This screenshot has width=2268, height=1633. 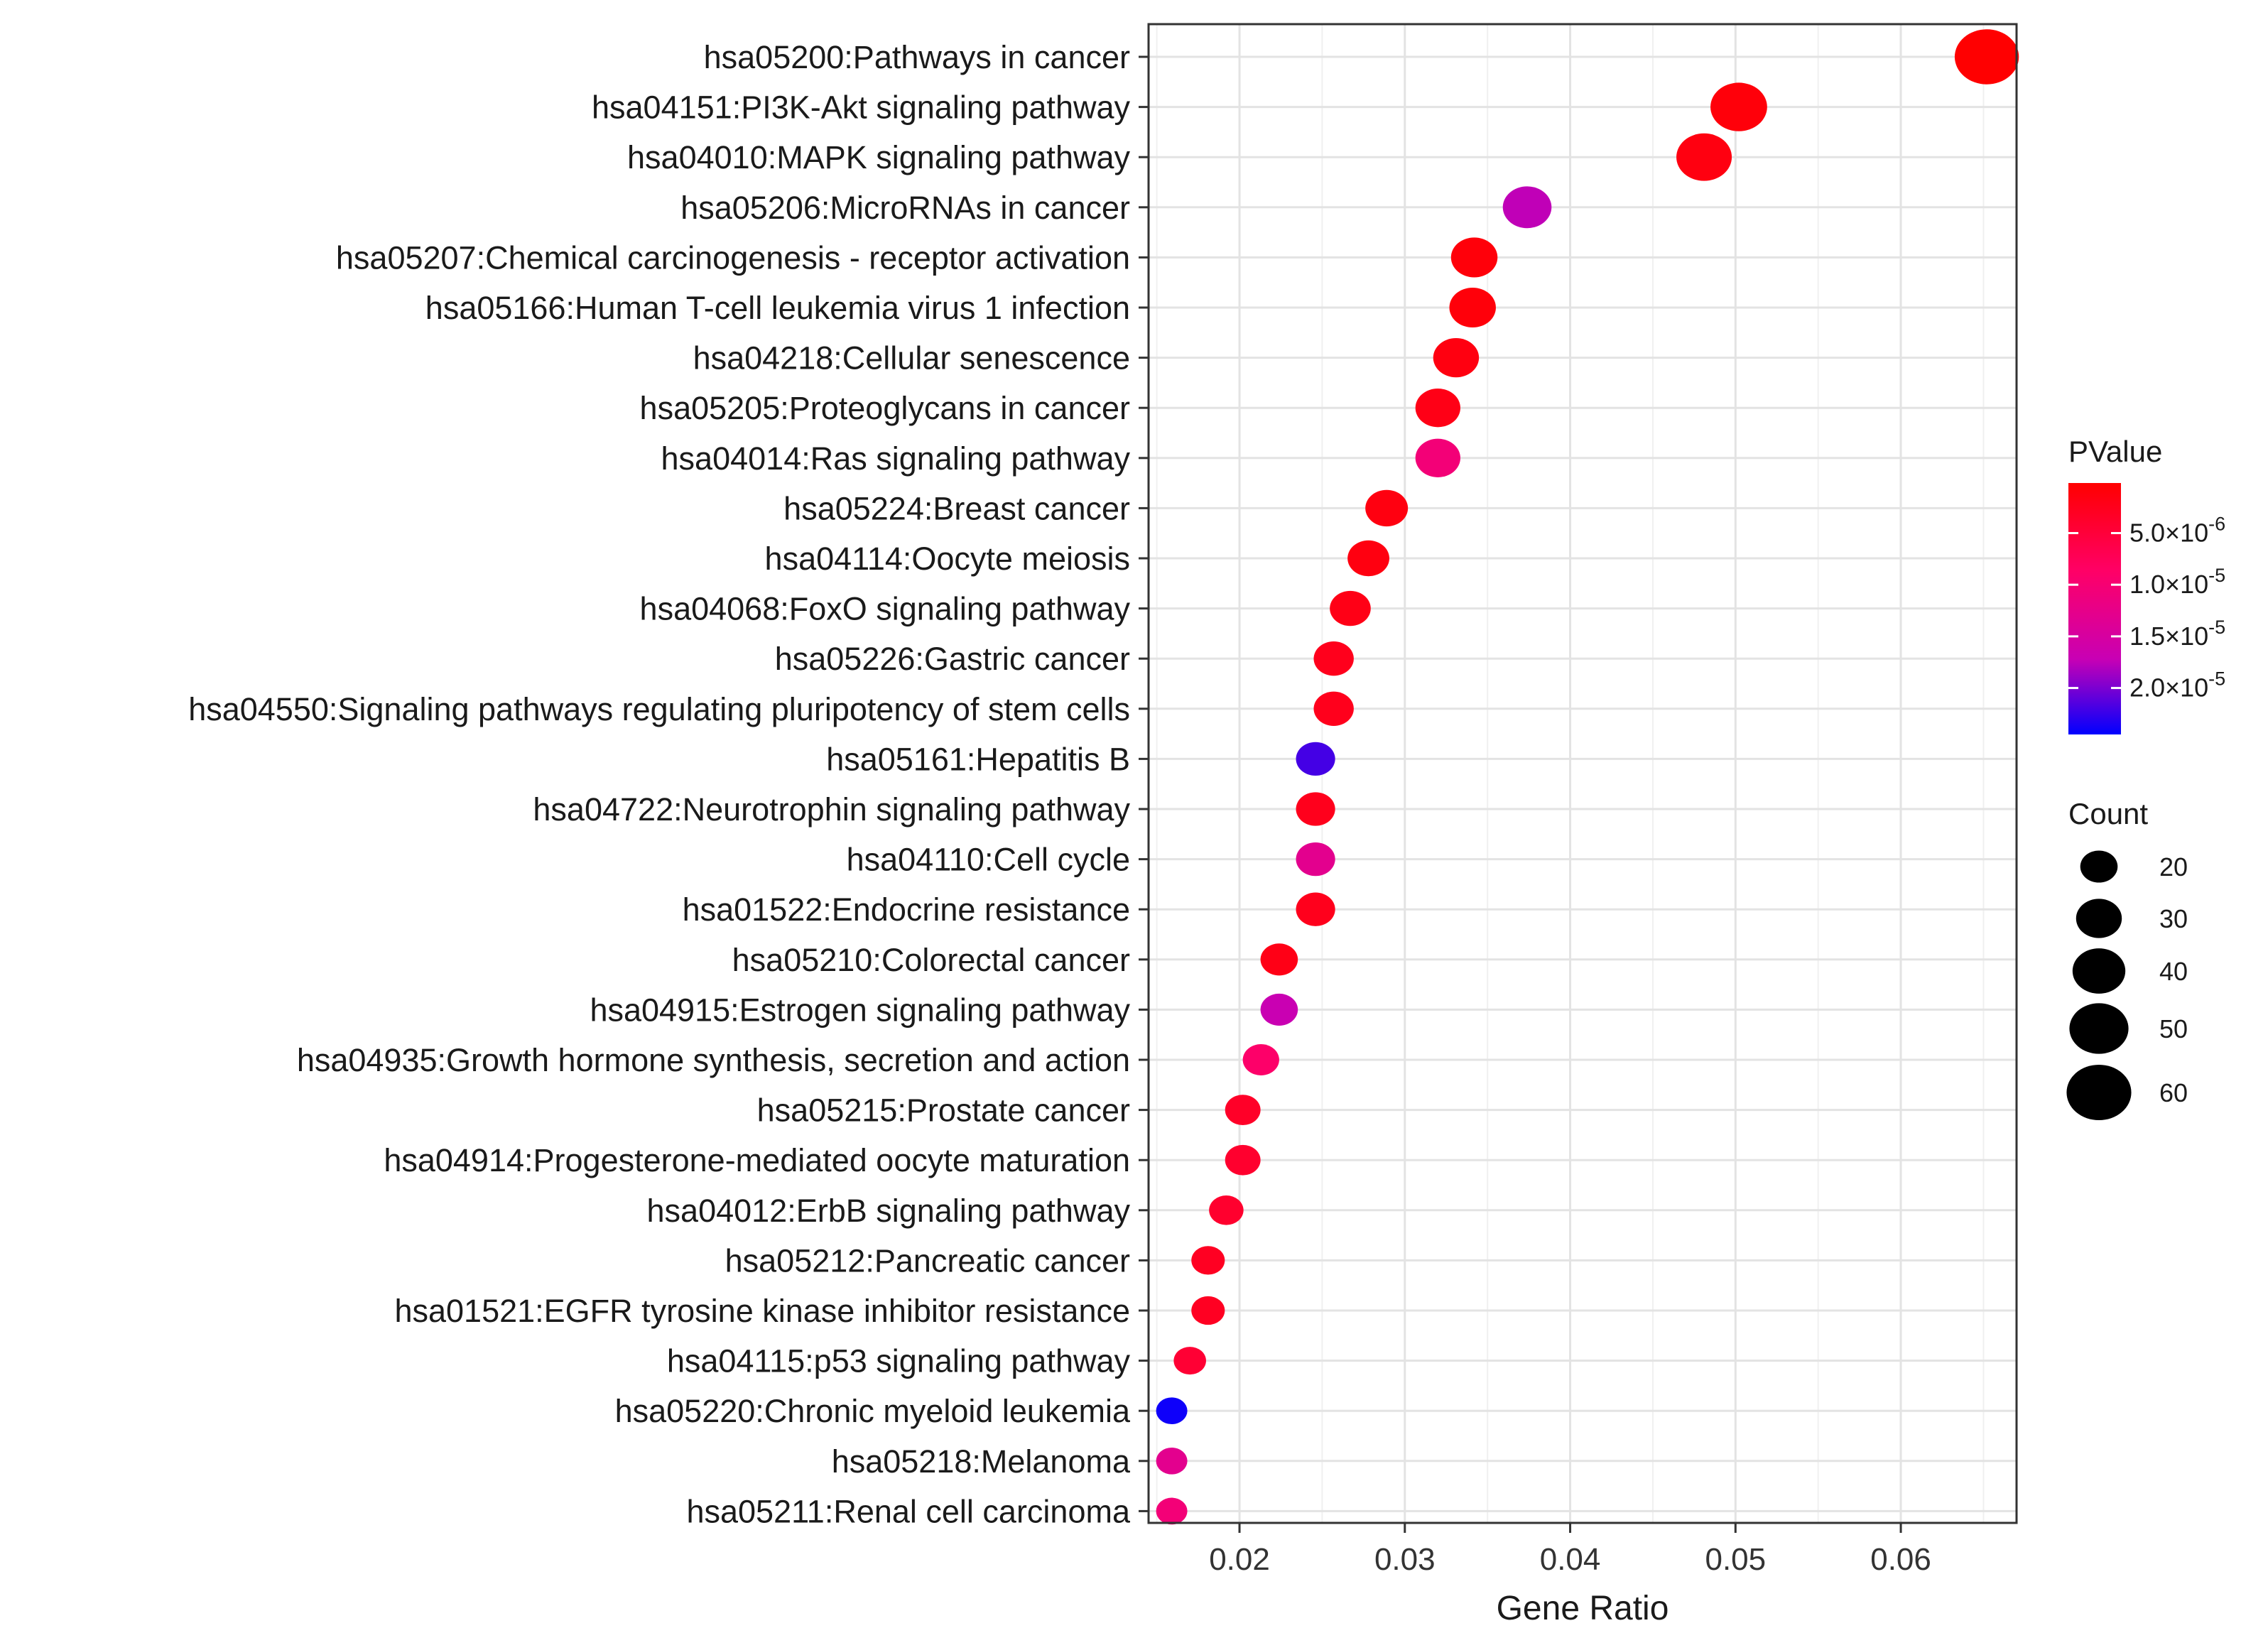 What do you see at coordinates (885, 408) in the screenshot?
I see `y-axis-label: hsa05205:Proteoglycans in cancer` at bounding box center [885, 408].